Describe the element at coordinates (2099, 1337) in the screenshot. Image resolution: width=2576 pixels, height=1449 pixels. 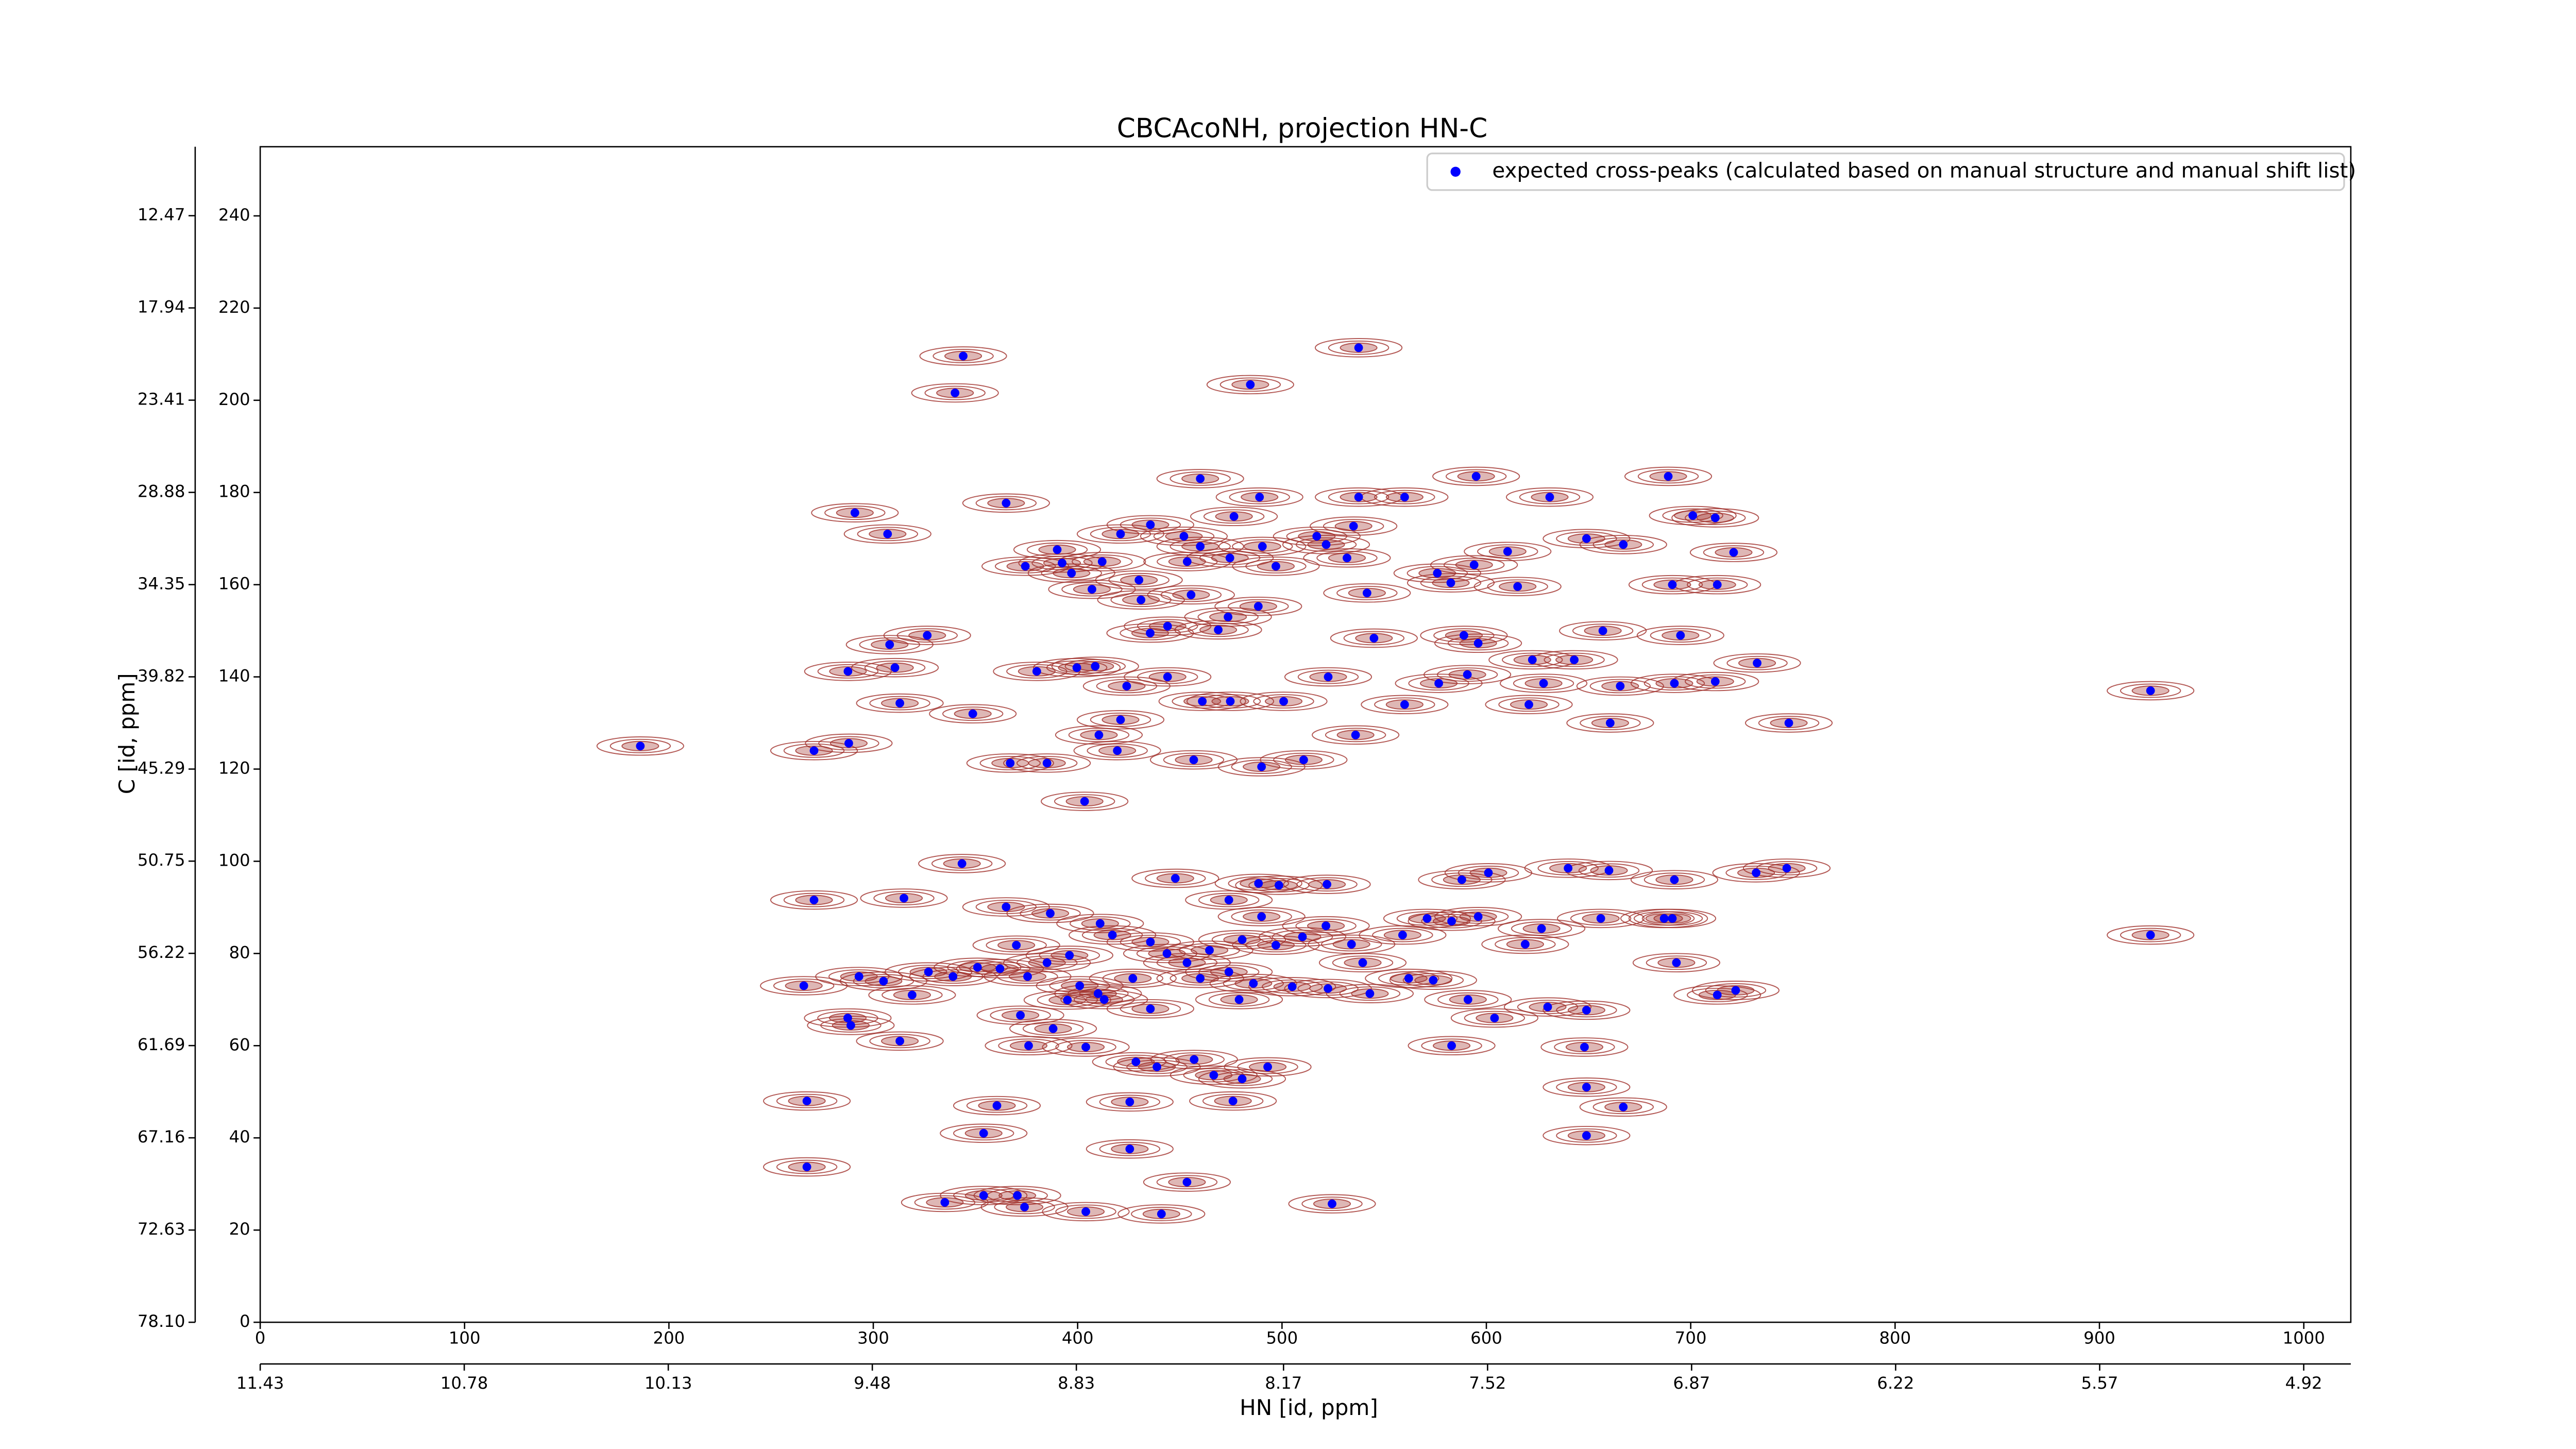
I see `x-tick-label: 900` at that location.